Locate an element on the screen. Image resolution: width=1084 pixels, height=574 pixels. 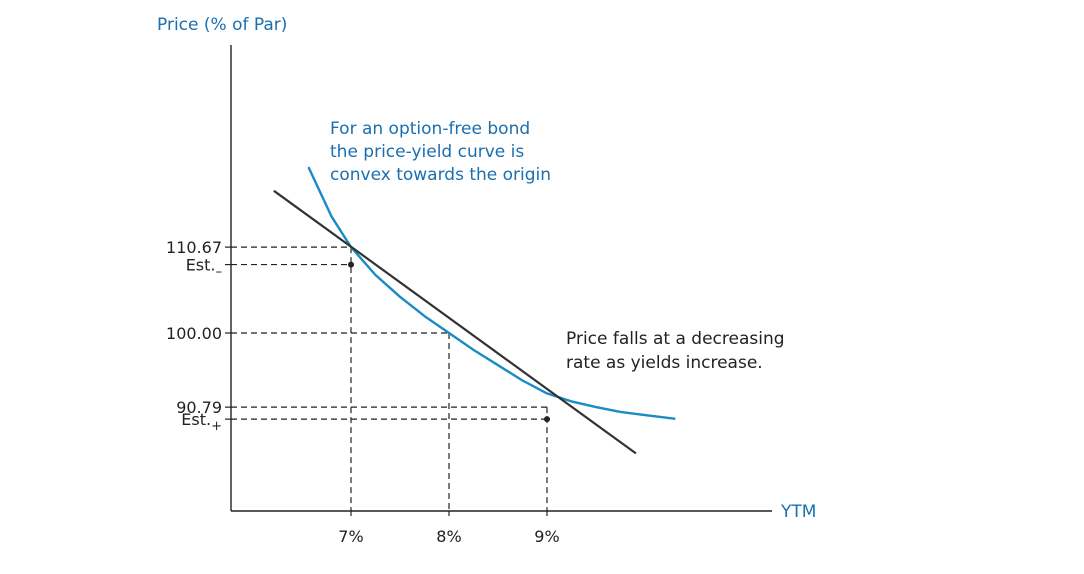
x-tick-labels: 7% 8% 9% is located at coordinates (449, 528).